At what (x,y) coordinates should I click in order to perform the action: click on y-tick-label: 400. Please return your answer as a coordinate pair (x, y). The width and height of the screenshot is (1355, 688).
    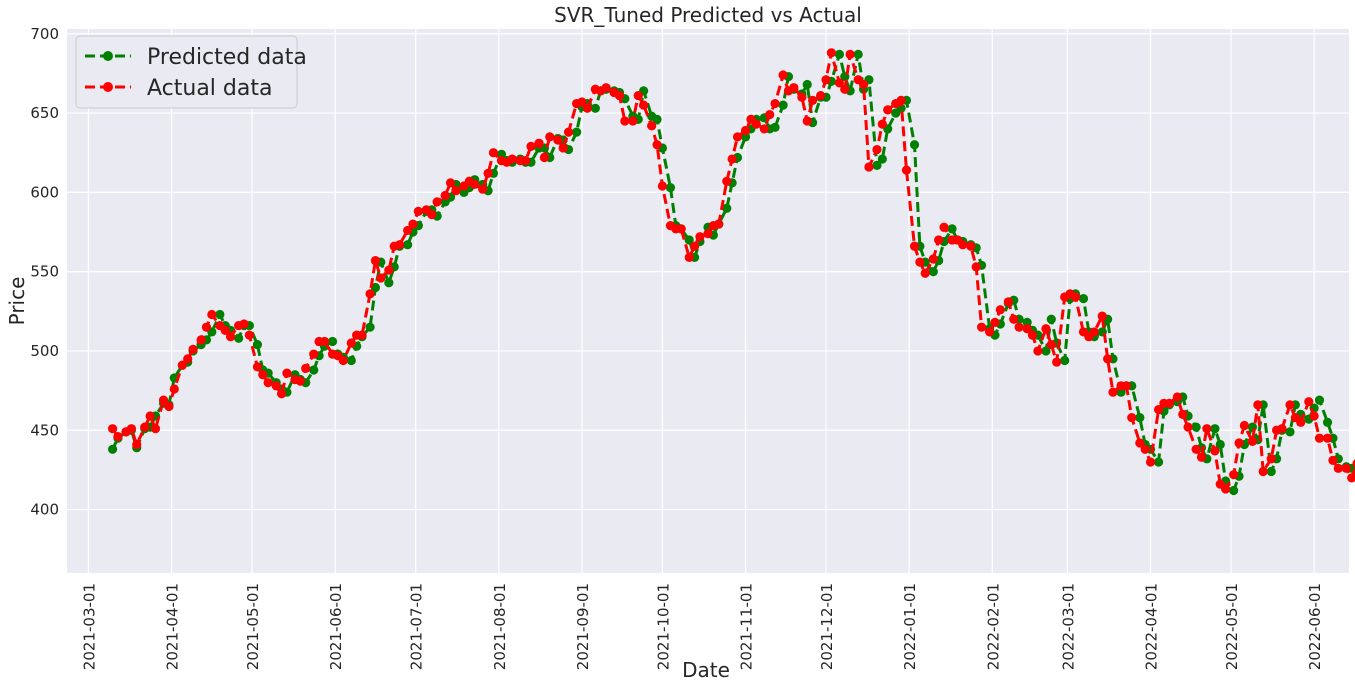
    Looking at the image, I should click on (44, 510).